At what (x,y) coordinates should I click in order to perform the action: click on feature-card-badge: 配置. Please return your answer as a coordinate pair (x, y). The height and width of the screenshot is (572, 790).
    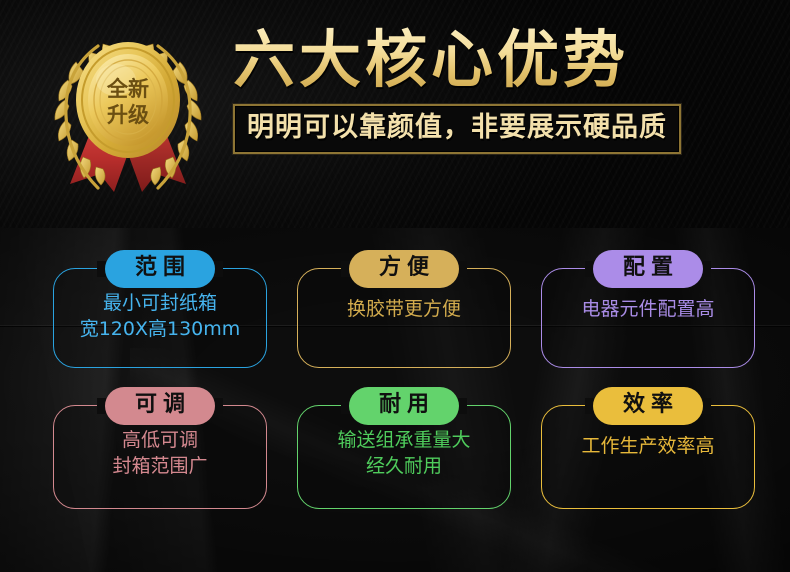
    Looking at the image, I should click on (648, 269).